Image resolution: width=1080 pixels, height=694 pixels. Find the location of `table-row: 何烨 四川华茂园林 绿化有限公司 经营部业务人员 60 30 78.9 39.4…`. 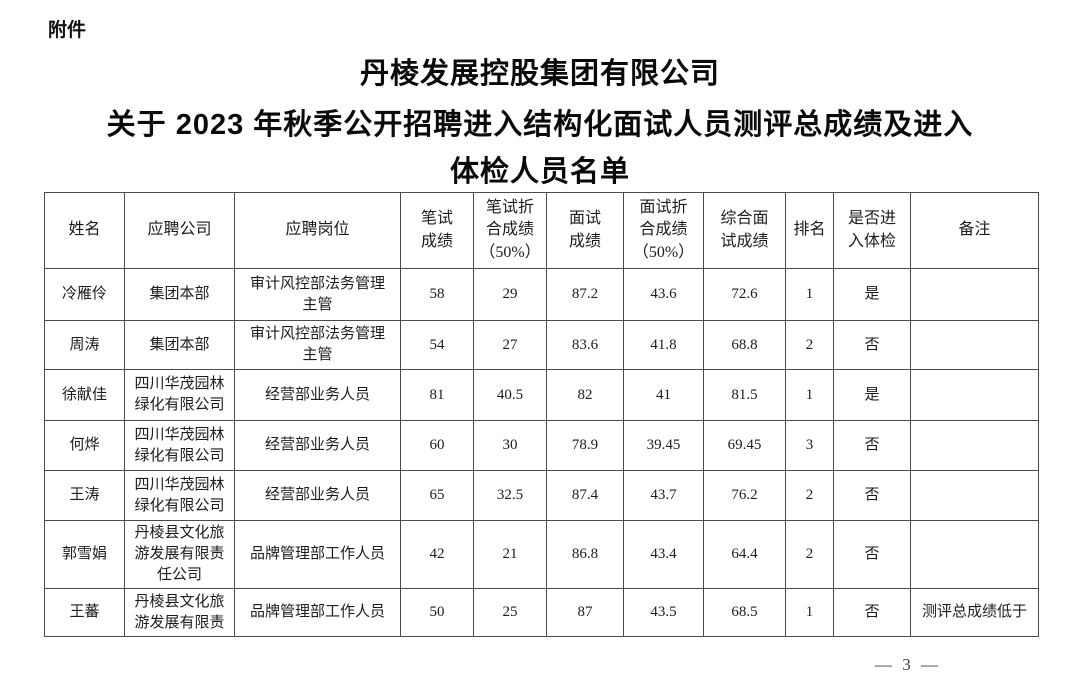

table-row: 何烨 四川华茂园林 绿化有限公司 经营部业务人员 60 30 78.9 39.4… is located at coordinates (541, 445).